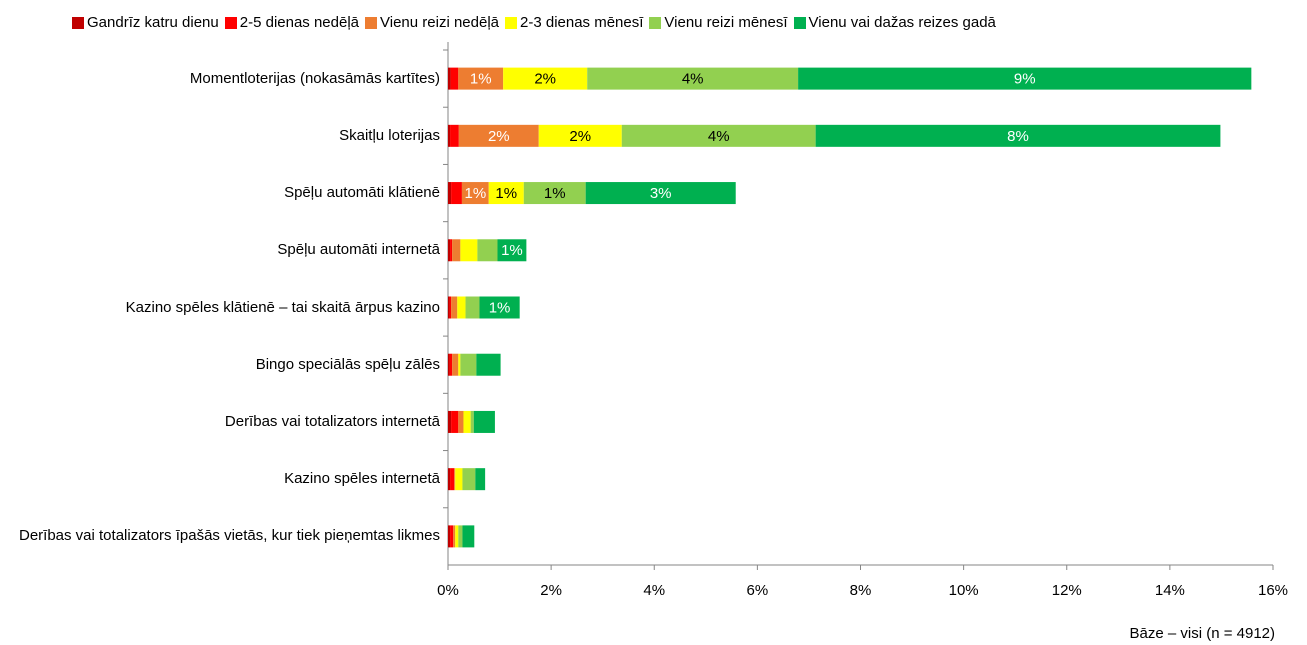 The image size is (1307, 645). Describe the element at coordinates (1067, 590) in the screenshot. I see `x-tick-label: 12%` at that location.